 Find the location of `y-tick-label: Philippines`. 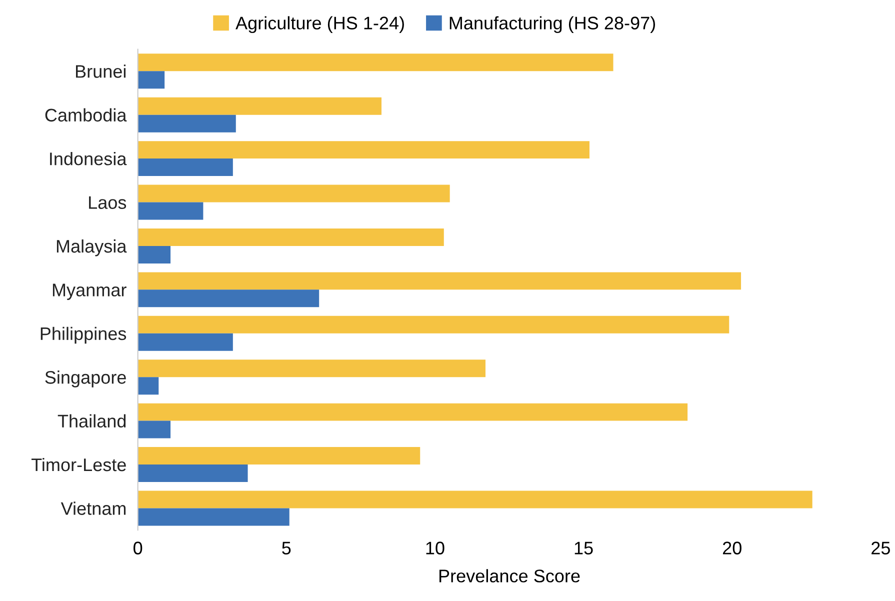

y-tick-label: Philippines is located at coordinates (83, 335).